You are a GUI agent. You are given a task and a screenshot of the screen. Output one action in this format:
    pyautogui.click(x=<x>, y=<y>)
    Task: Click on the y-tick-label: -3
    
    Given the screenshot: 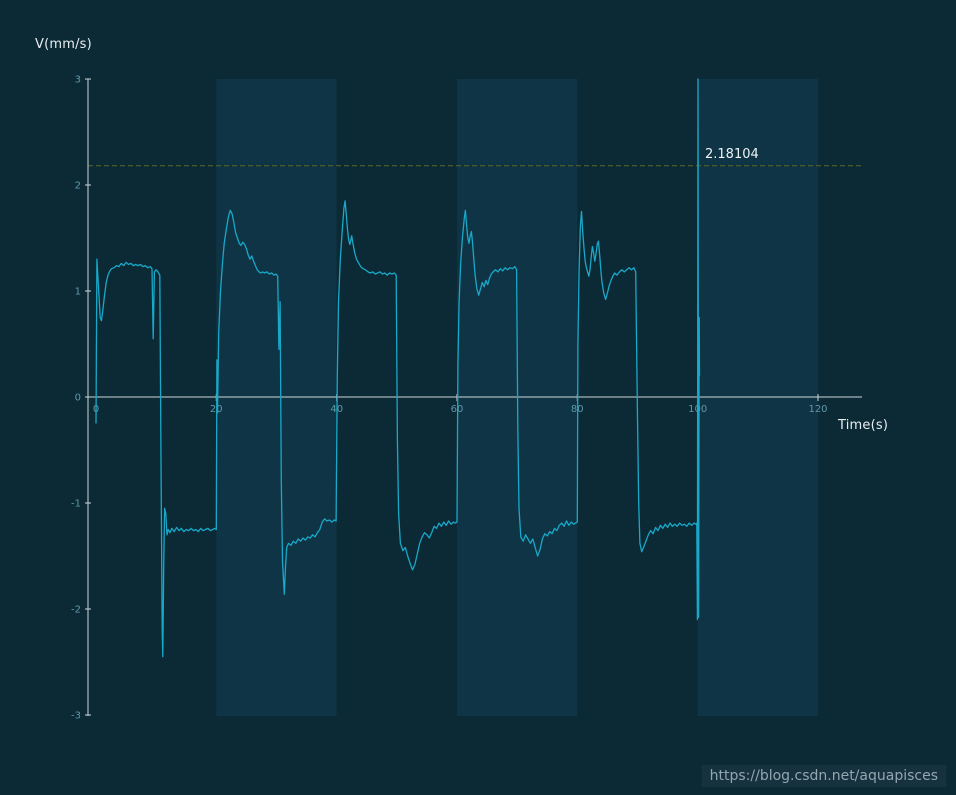 What is the action you would take?
    pyautogui.click(x=76, y=716)
    